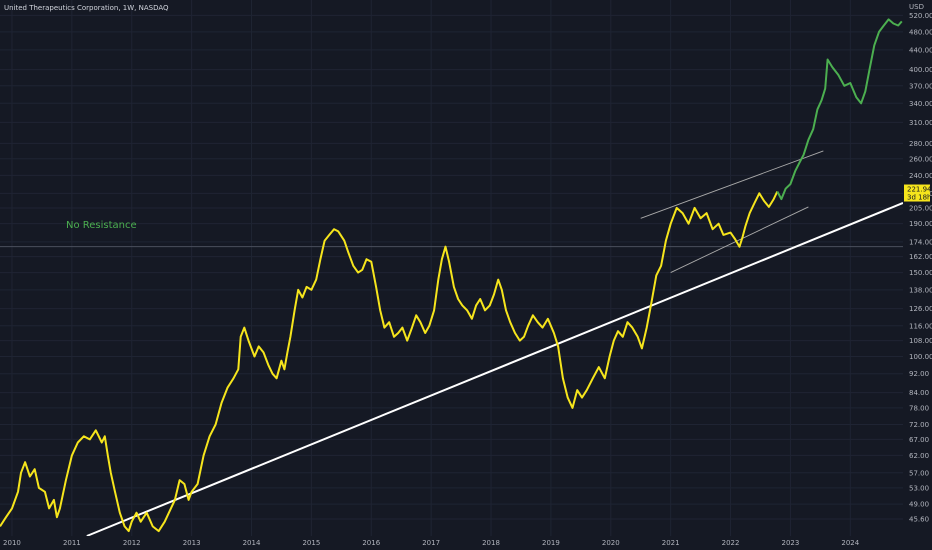  Describe the element at coordinates (920, 242) in the screenshot. I see `y-tick-label: 174.00` at that location.